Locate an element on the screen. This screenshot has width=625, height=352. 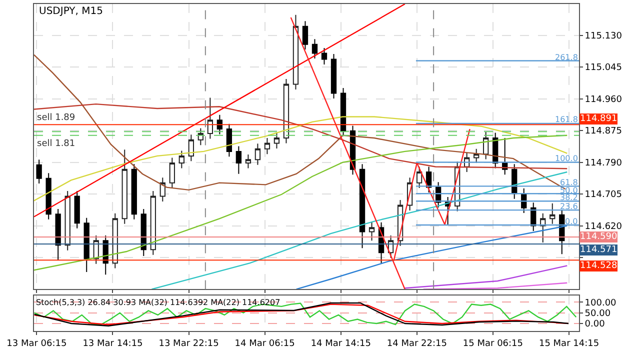
annotation: sell 1.89 is located at coordinates (56, 118).